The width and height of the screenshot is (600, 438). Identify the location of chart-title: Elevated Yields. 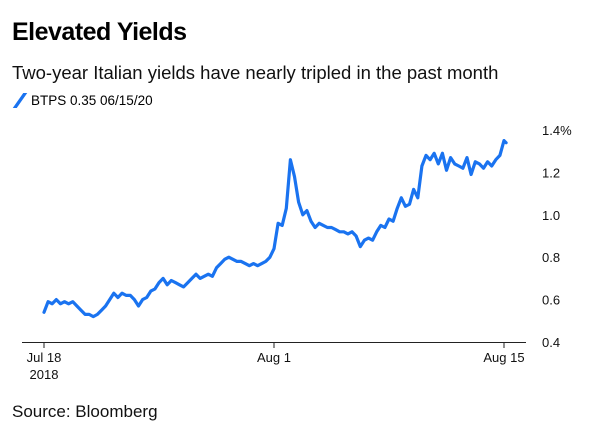
(99, 32).